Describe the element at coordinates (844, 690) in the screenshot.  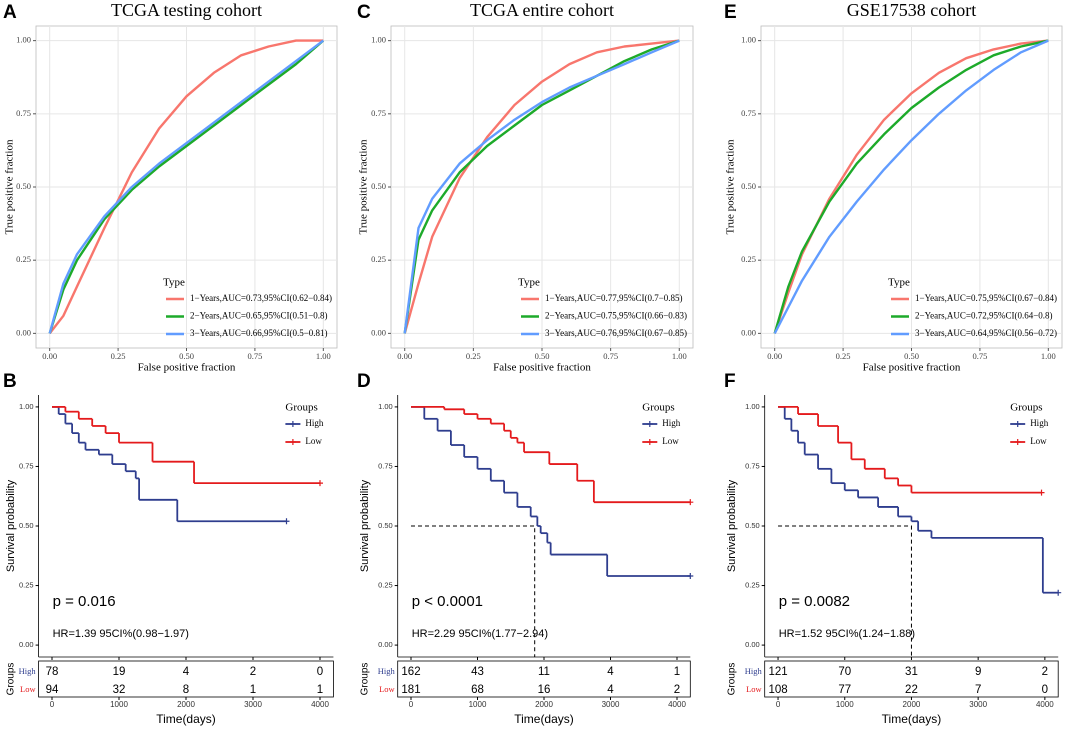
I see `risk-count: 77` at that location.